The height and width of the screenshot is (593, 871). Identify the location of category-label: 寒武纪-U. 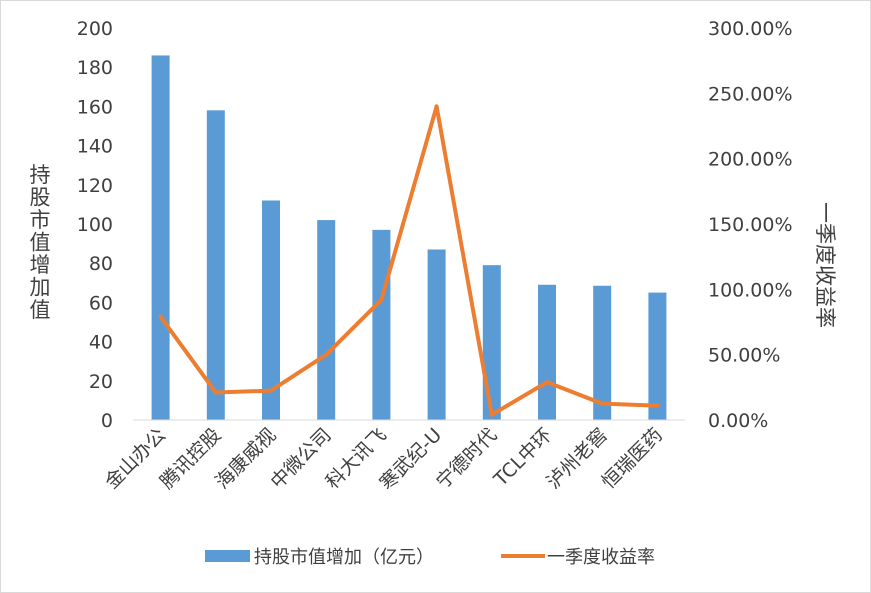
(411, 459).